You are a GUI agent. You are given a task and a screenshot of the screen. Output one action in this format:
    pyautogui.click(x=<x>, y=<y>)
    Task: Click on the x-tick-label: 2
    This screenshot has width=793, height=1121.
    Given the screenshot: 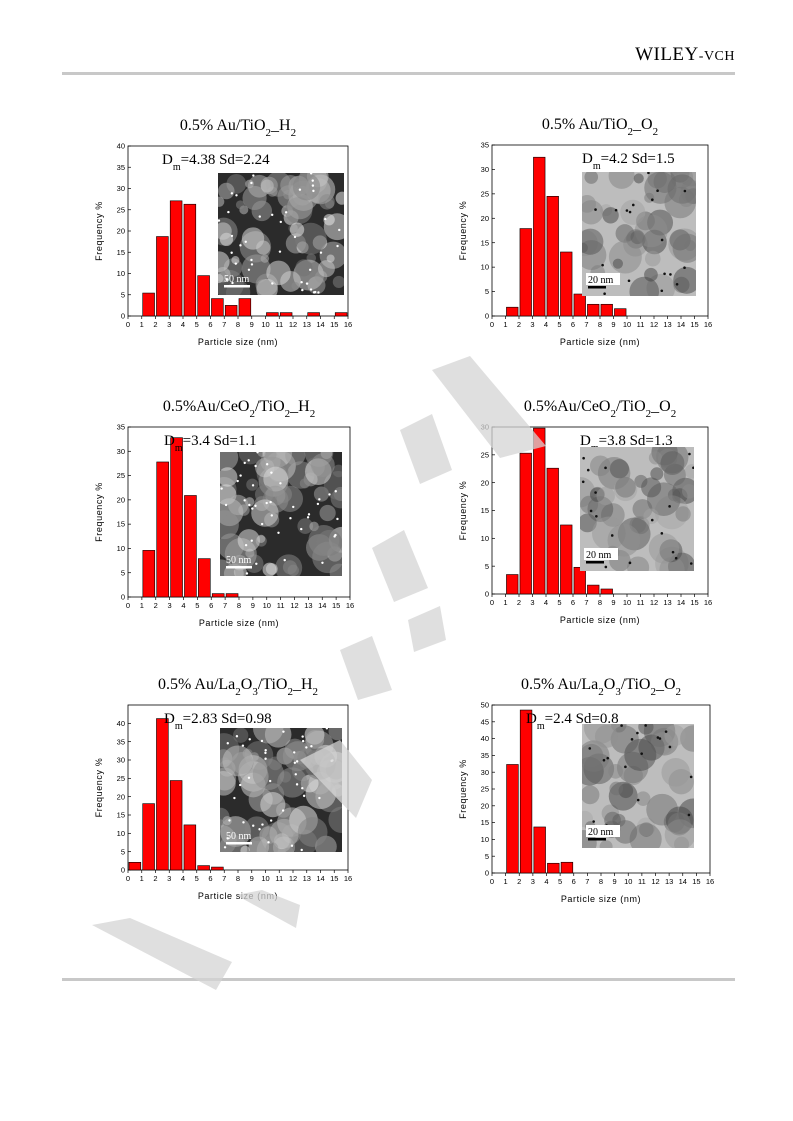 What is the action you would take?
    pyautogui.click(x=519, y=602)
    